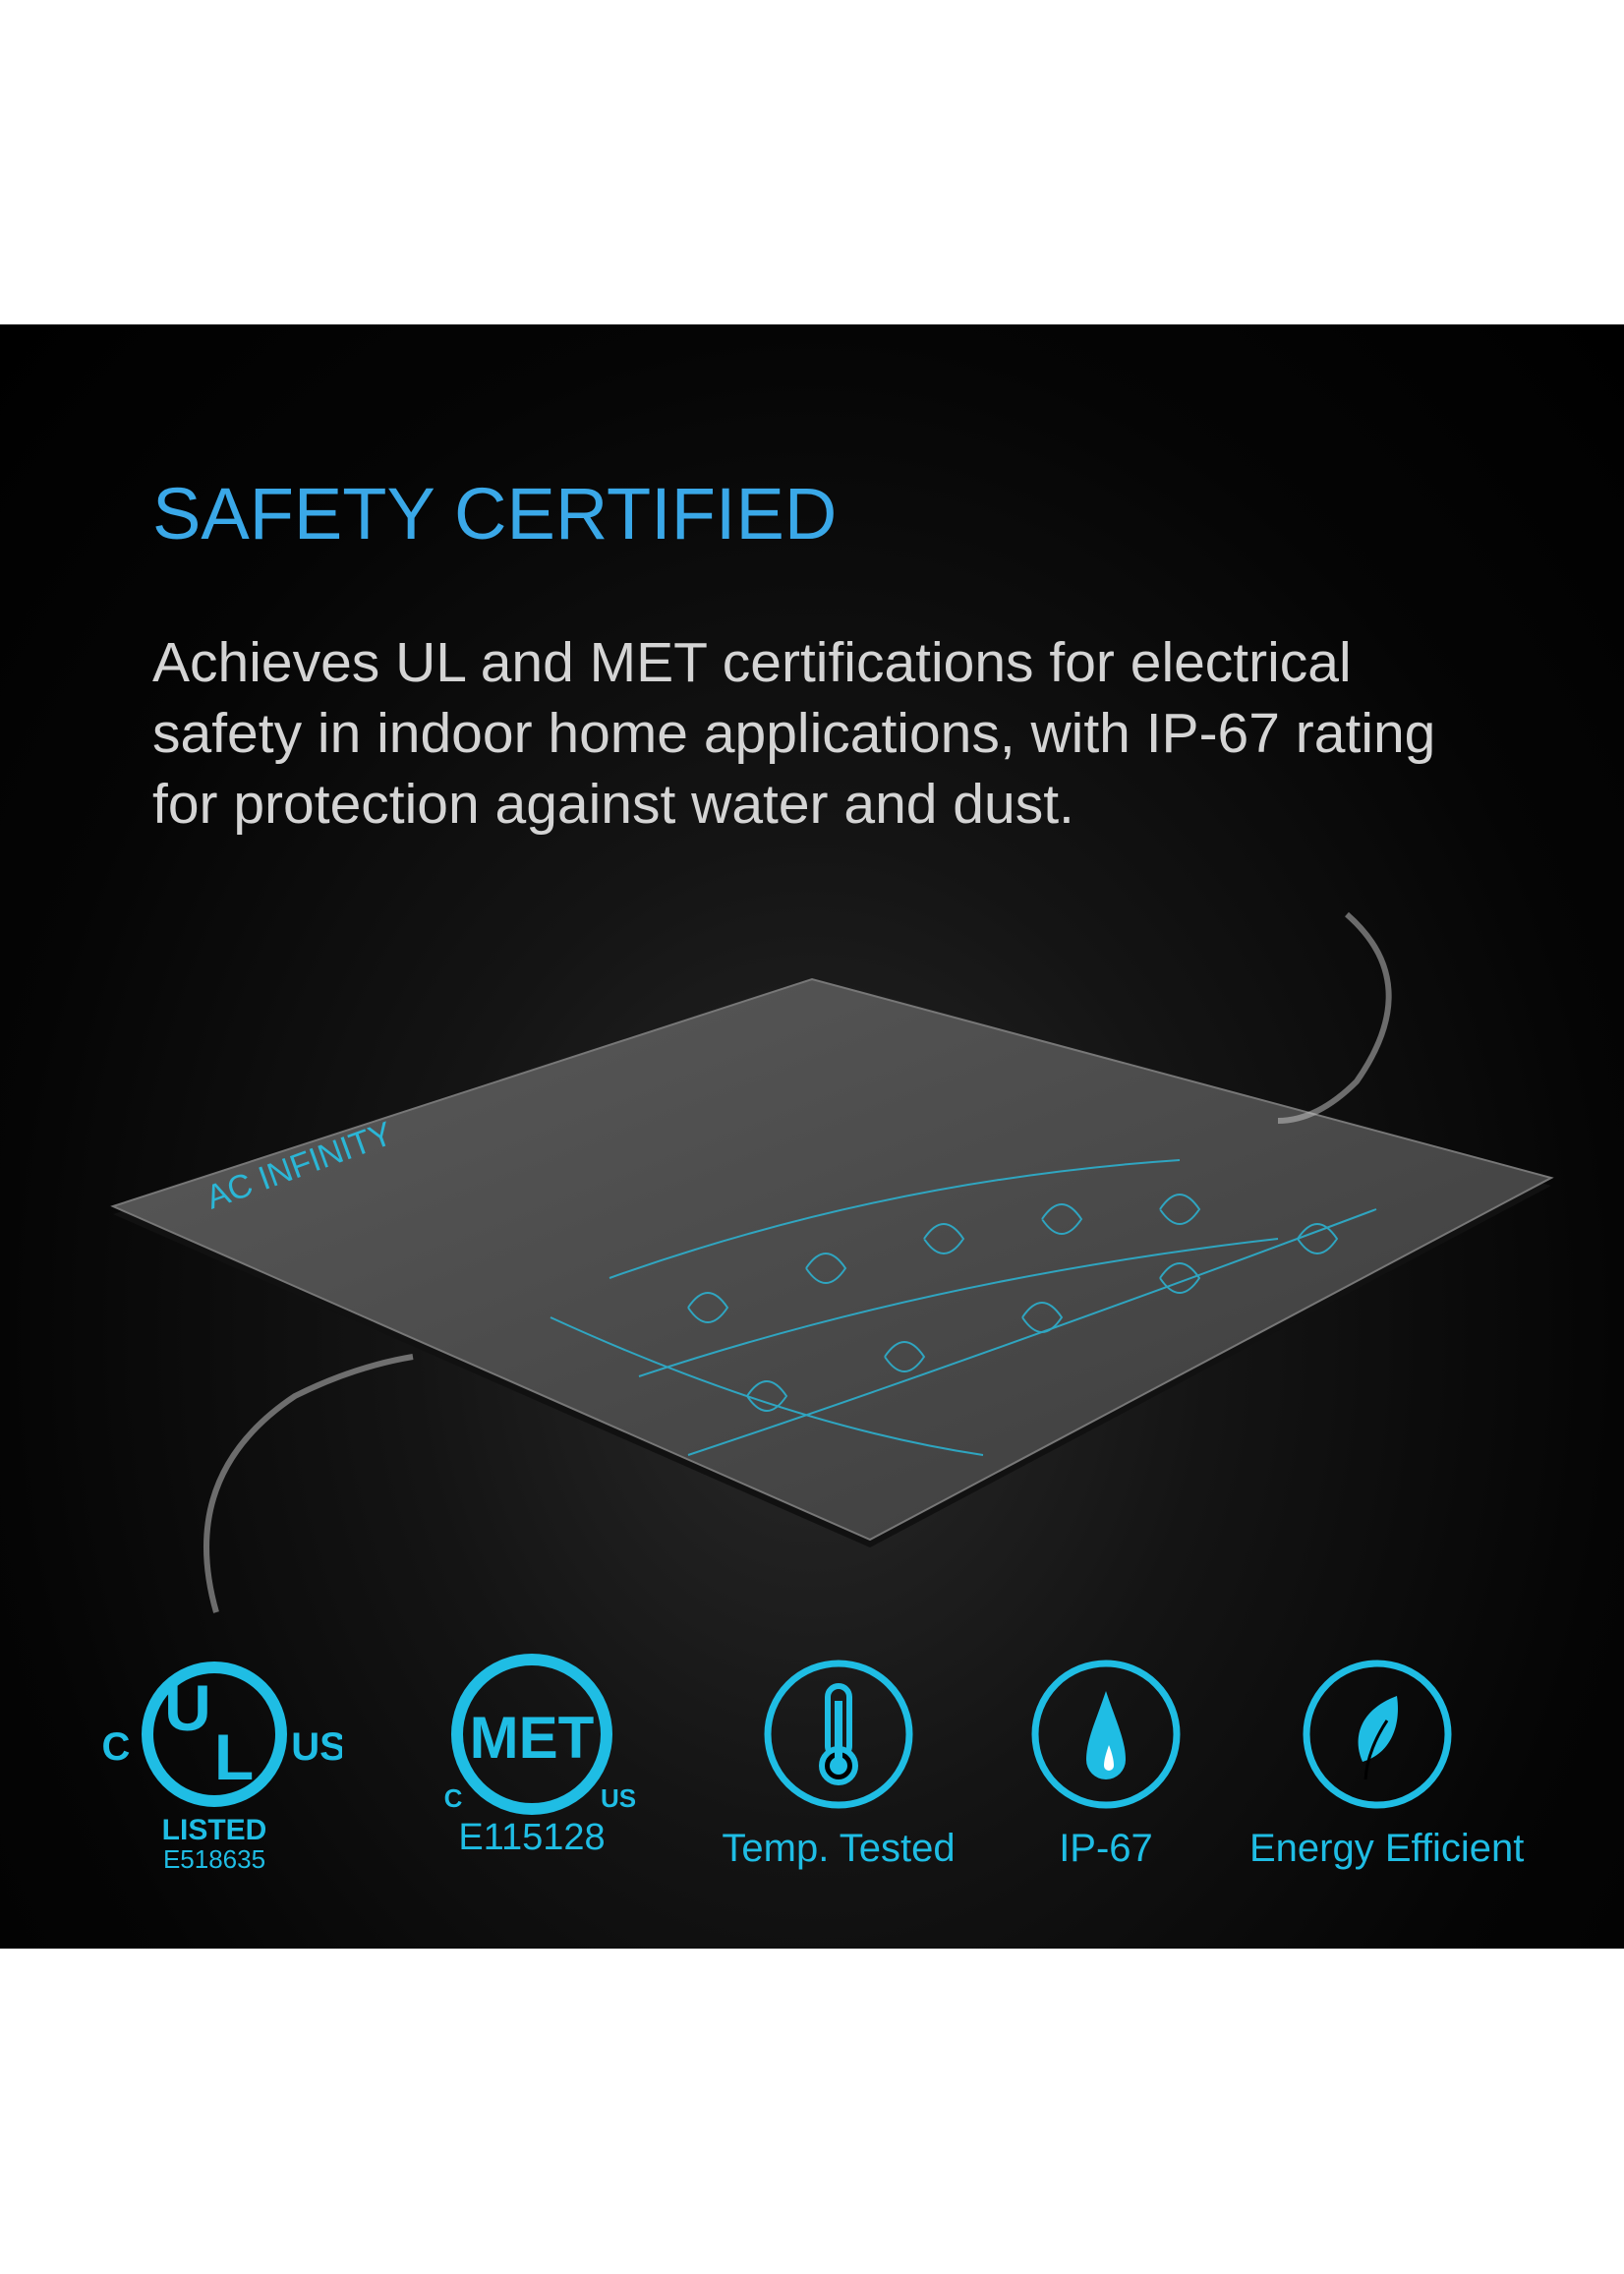 The height and width of the screenshot is (2274, 1624). I want to click on met-certification: MET C US E115128, so click(532, 1770).